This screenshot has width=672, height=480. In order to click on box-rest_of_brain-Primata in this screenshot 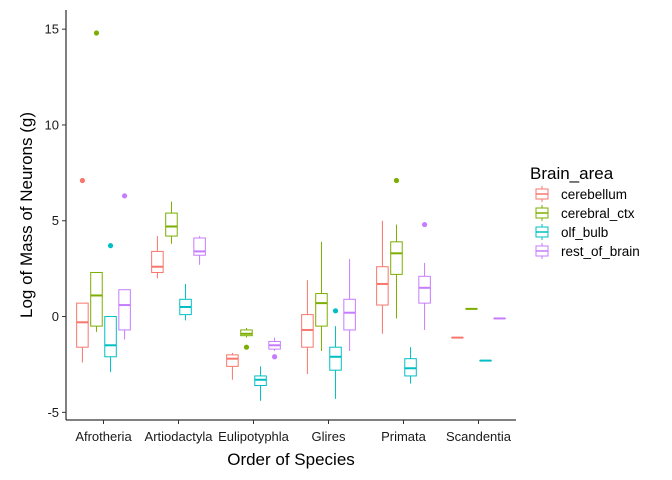, I will do `click(424, 275)`.